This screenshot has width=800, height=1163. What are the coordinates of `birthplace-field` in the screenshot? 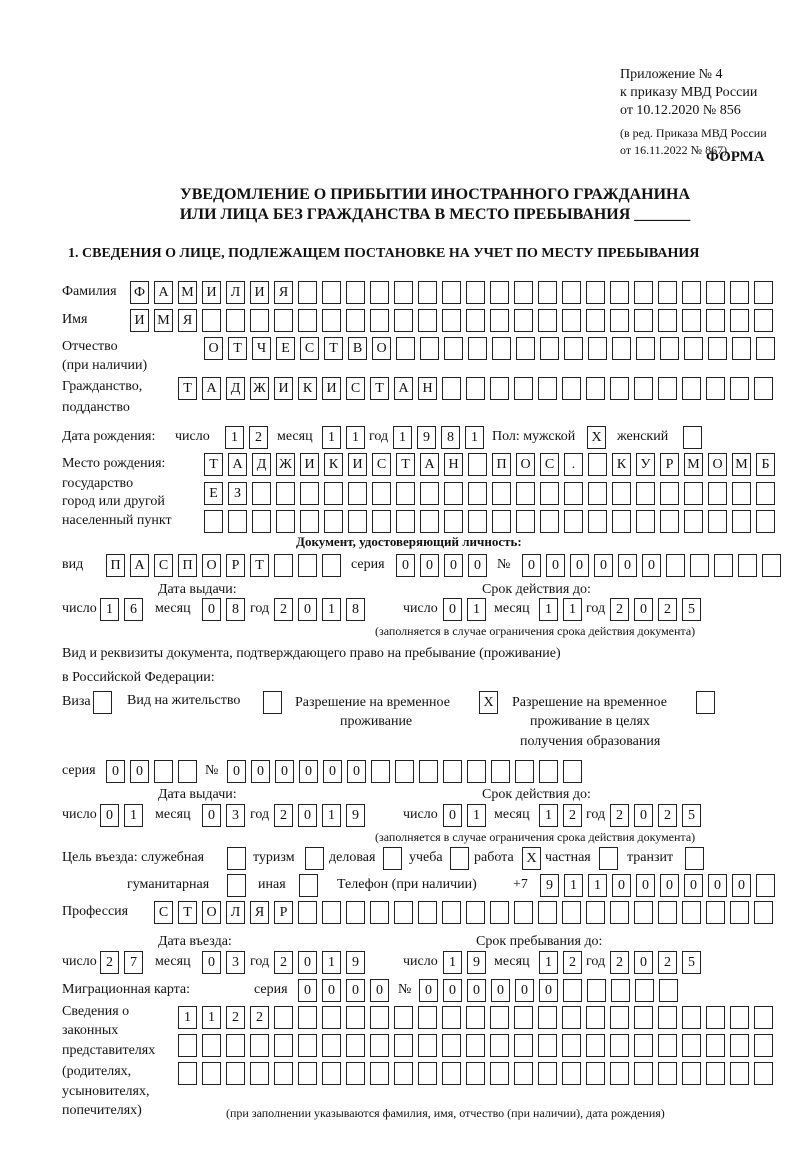 It's located at (489, 521).